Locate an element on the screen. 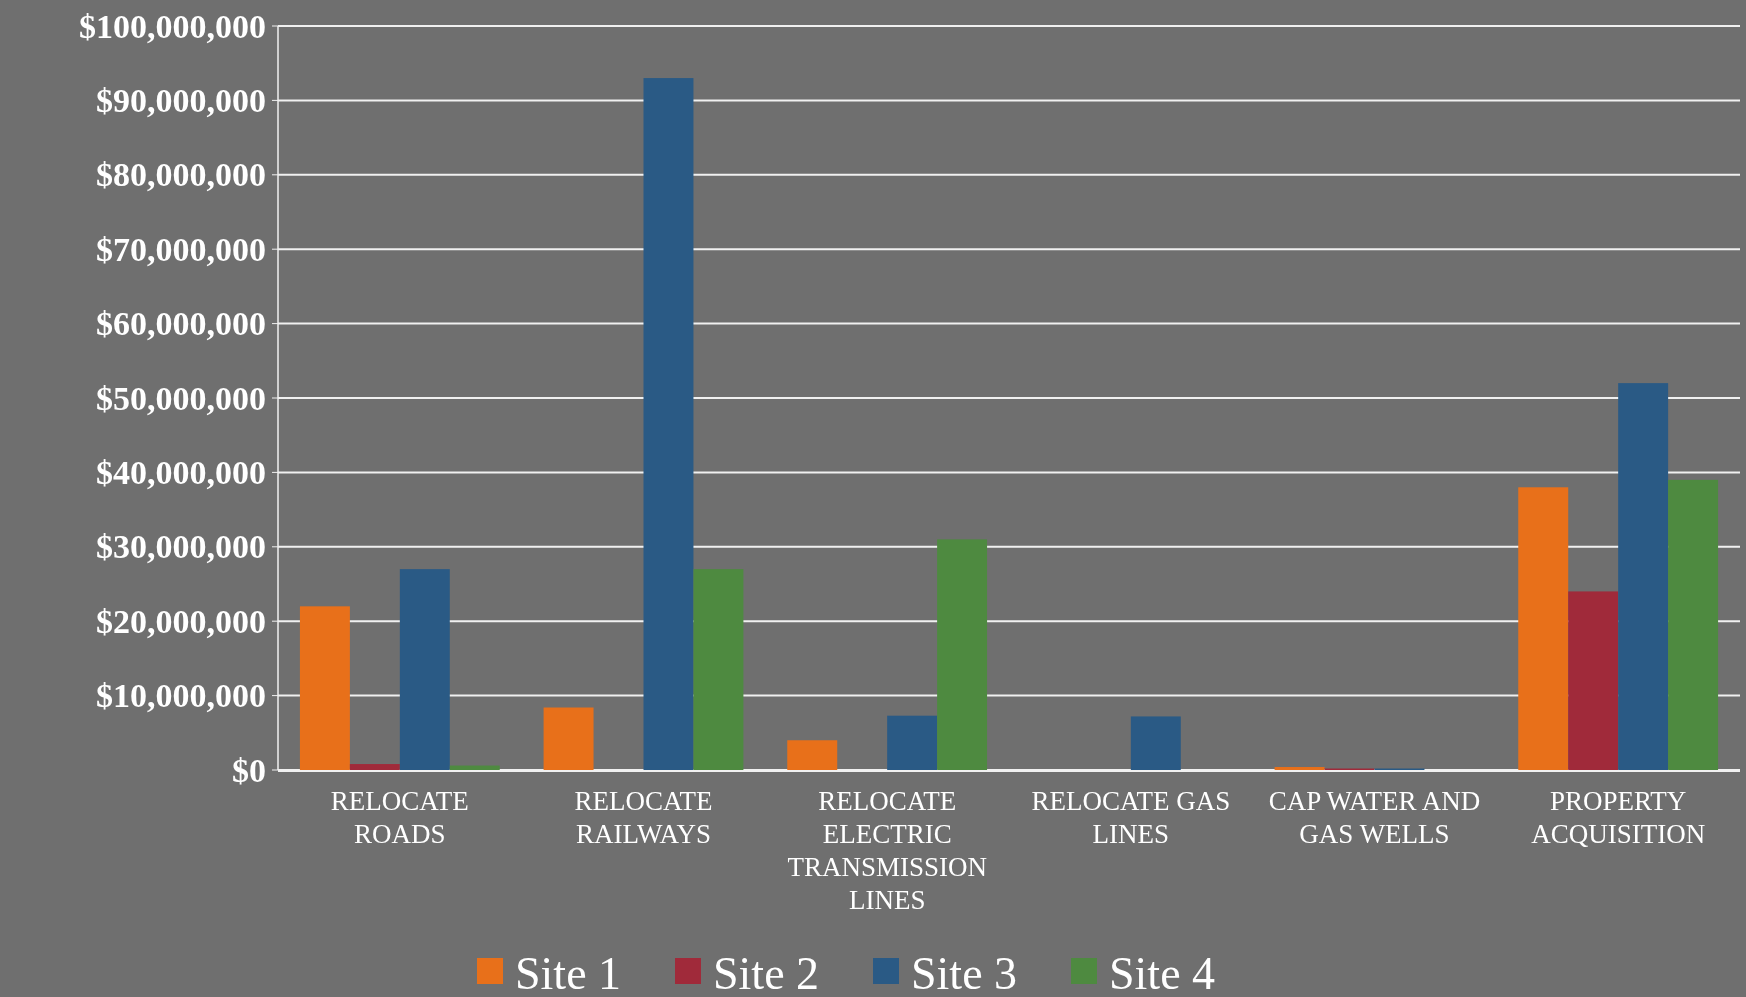 Image resolution: width=1746 pixels, height=997 pixels. y-tick-label: $30,000,000 is located at coordinates (181, 547).